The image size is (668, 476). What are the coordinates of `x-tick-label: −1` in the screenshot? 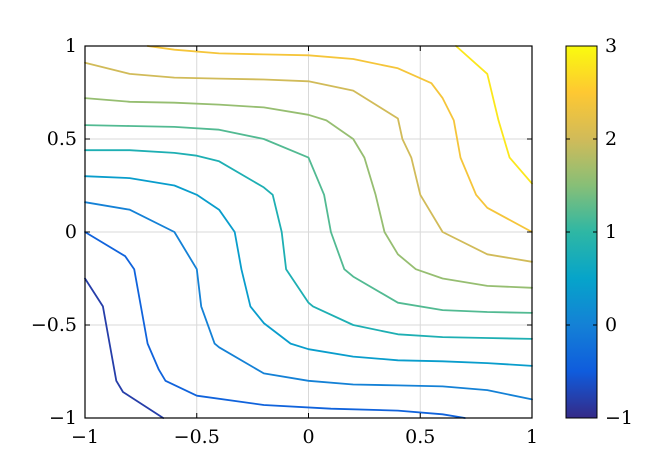 It's located at (85, 437).